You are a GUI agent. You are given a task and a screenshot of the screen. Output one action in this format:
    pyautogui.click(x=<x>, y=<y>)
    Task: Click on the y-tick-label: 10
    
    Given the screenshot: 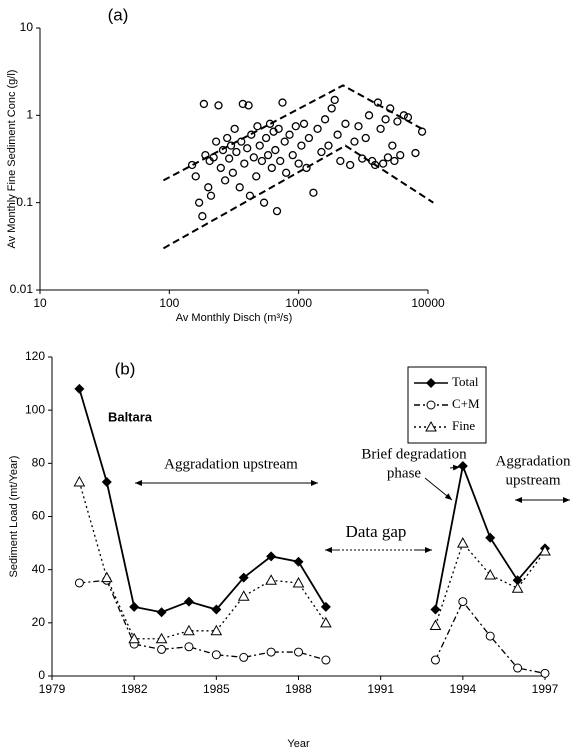 What is the action you would take?
    pyautogui.click(x=27, y=27)
    